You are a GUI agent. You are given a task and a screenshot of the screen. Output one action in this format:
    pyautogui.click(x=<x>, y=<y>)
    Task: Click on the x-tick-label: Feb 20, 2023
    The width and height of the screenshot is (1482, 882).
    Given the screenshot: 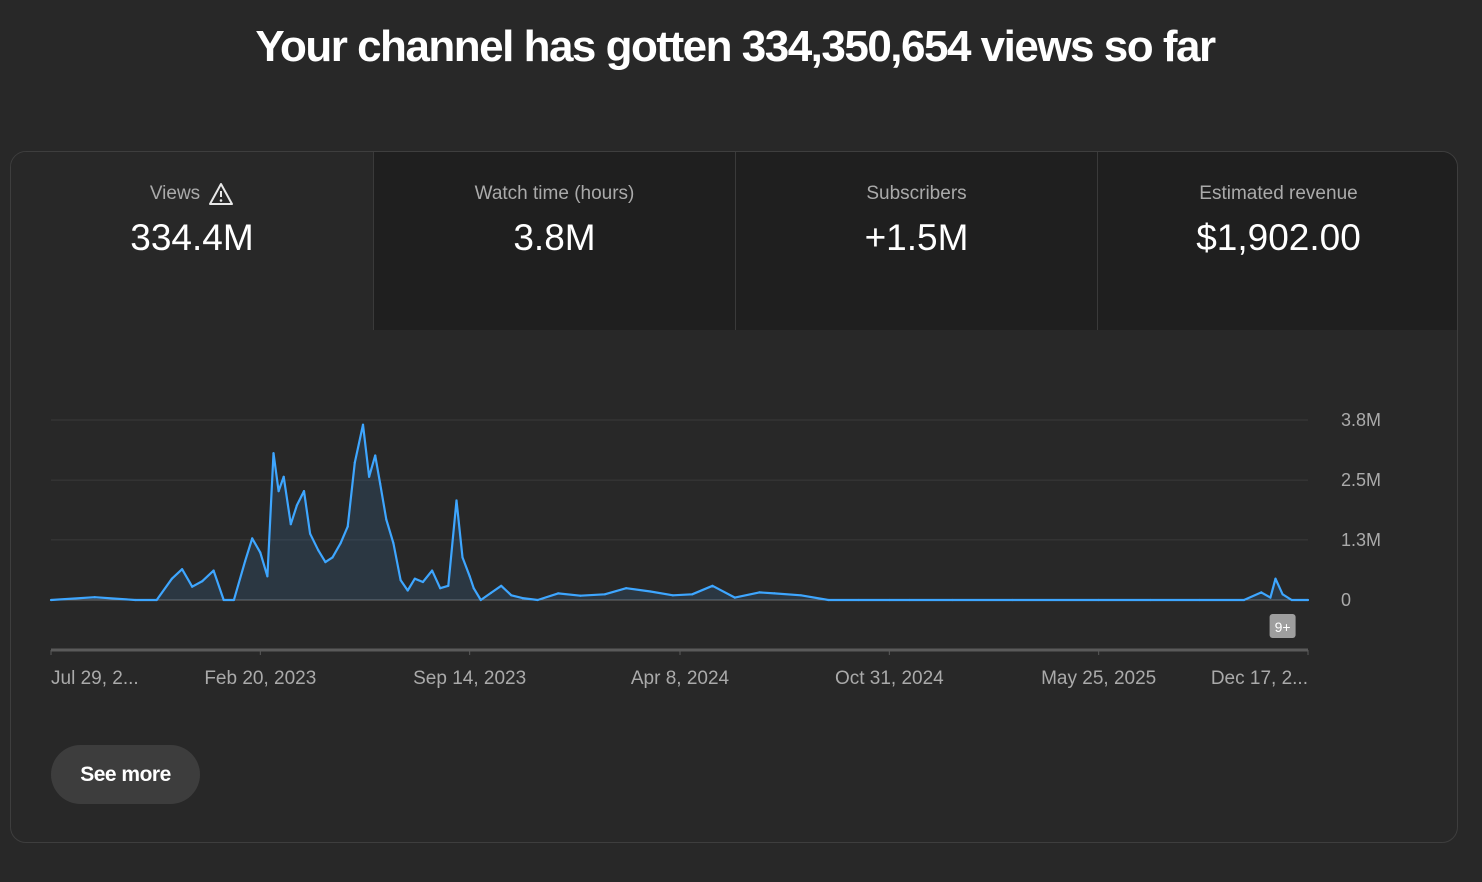 What is the action you would take?
    pyautogui.click(x=260, y=678)
    